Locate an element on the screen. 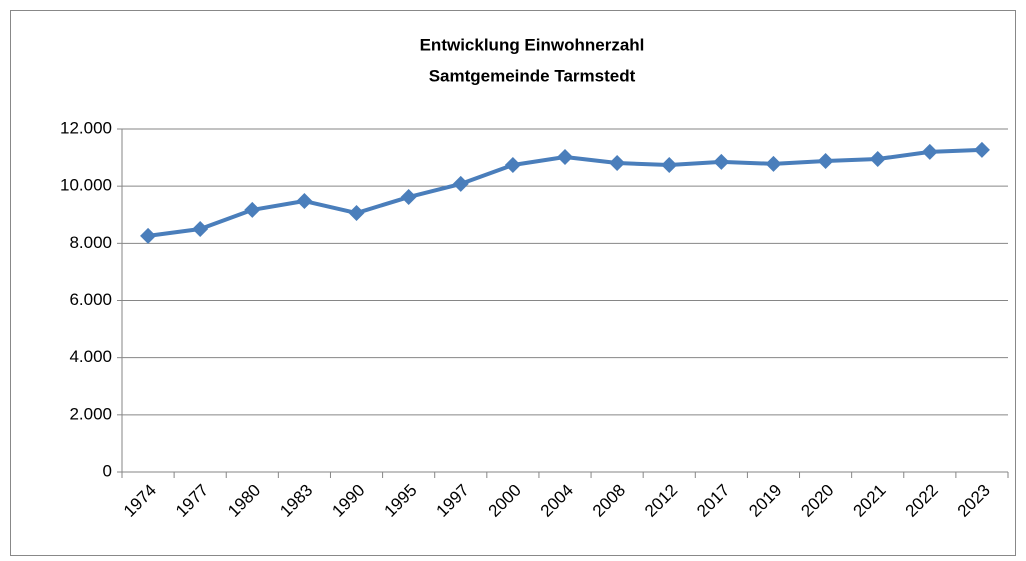  y-tick-label: 2.000 is located at coordinates (90, 413).